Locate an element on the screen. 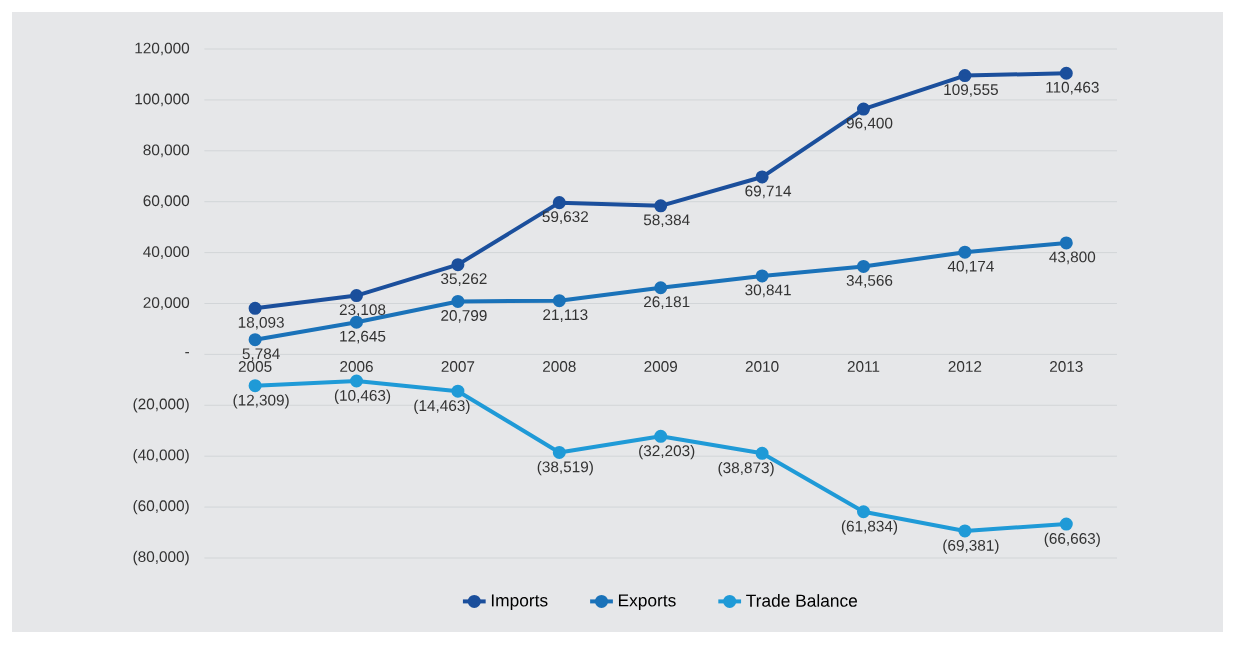  legend-label: Imports is located at coordinates (519, 602).